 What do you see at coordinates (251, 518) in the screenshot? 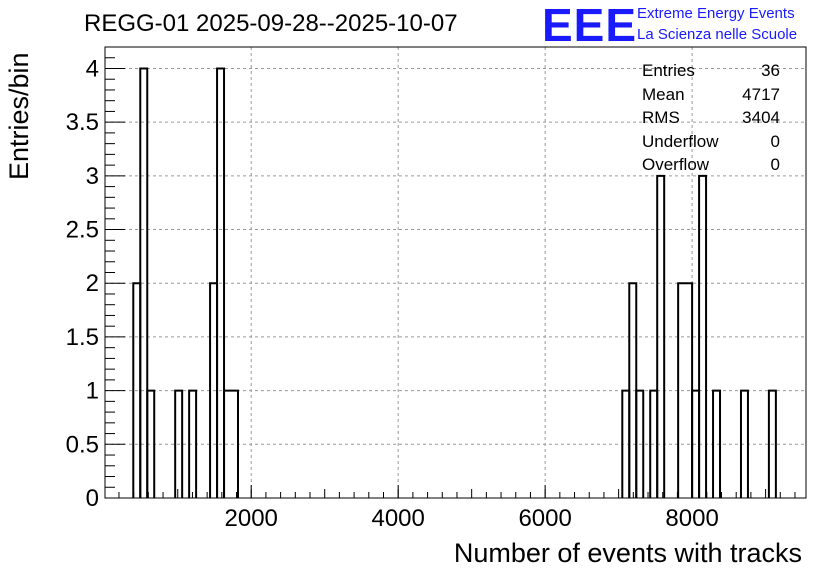
I see `x-tick-label: 2000` at bounding box center [251, 518].